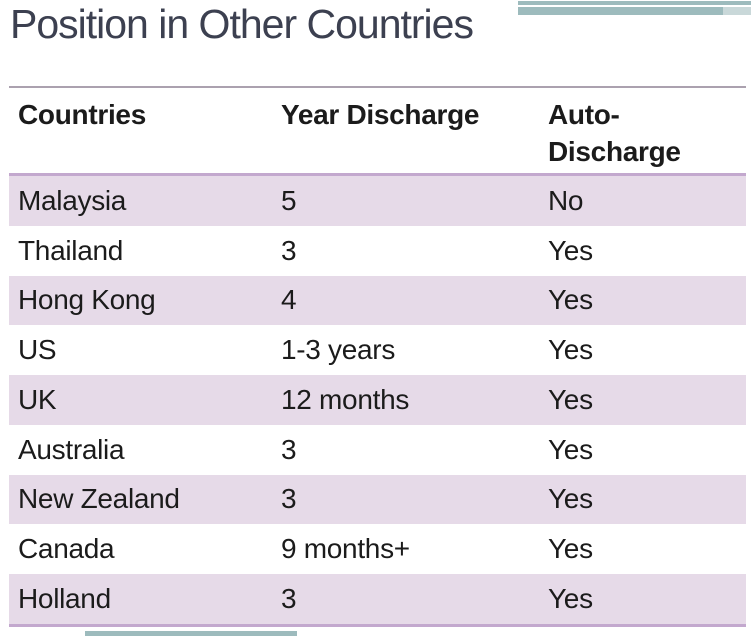 This screenshot has height=636, width=751. Describe the element at coordinates (620, 11) in the screenshot. I see `teal-accent-bar-main` at that location.